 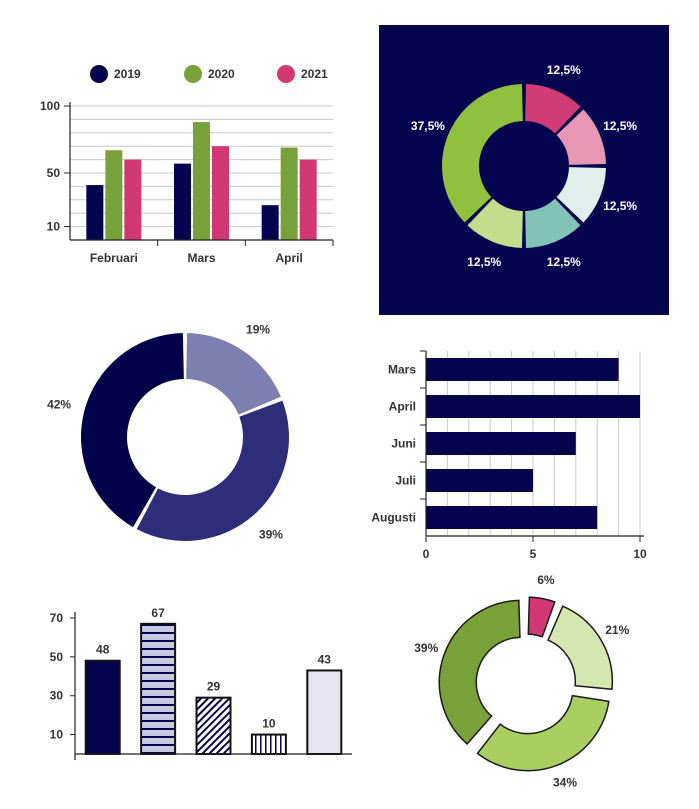 What do you see at coordinates (57, 696) in the screenshot?
I see `c5-y-tick-label: 30` at bounding box center [57, 696].